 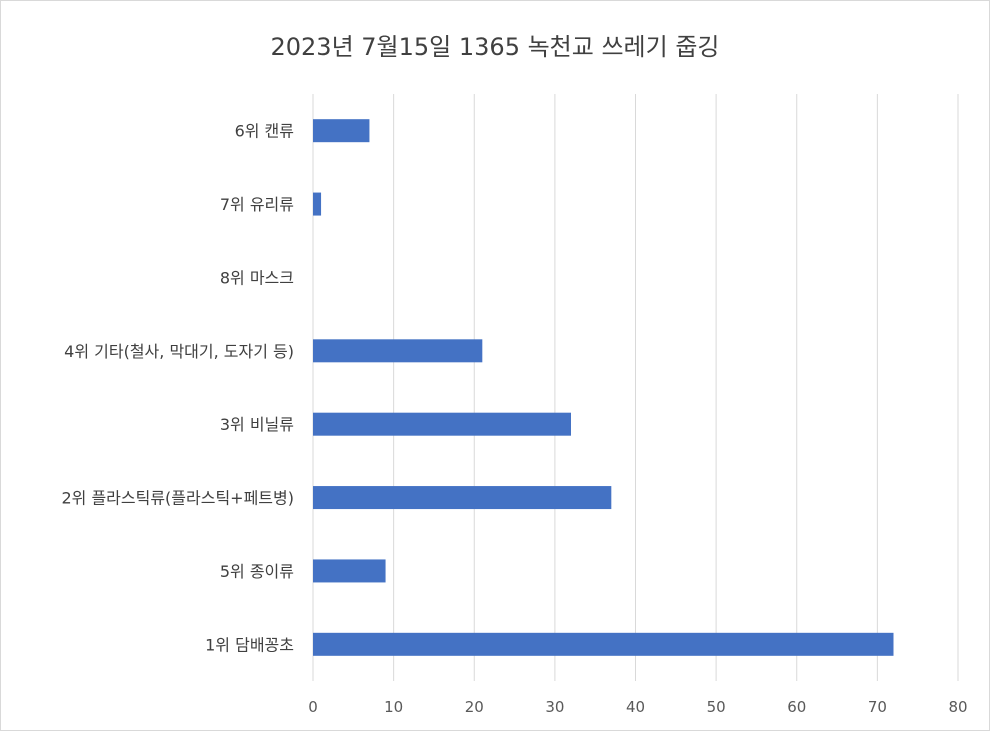 What do you see at coordinates (257, 204) in the screenshot?
I see `category-label: 7위 유리류` at bounding box center [257, 204].